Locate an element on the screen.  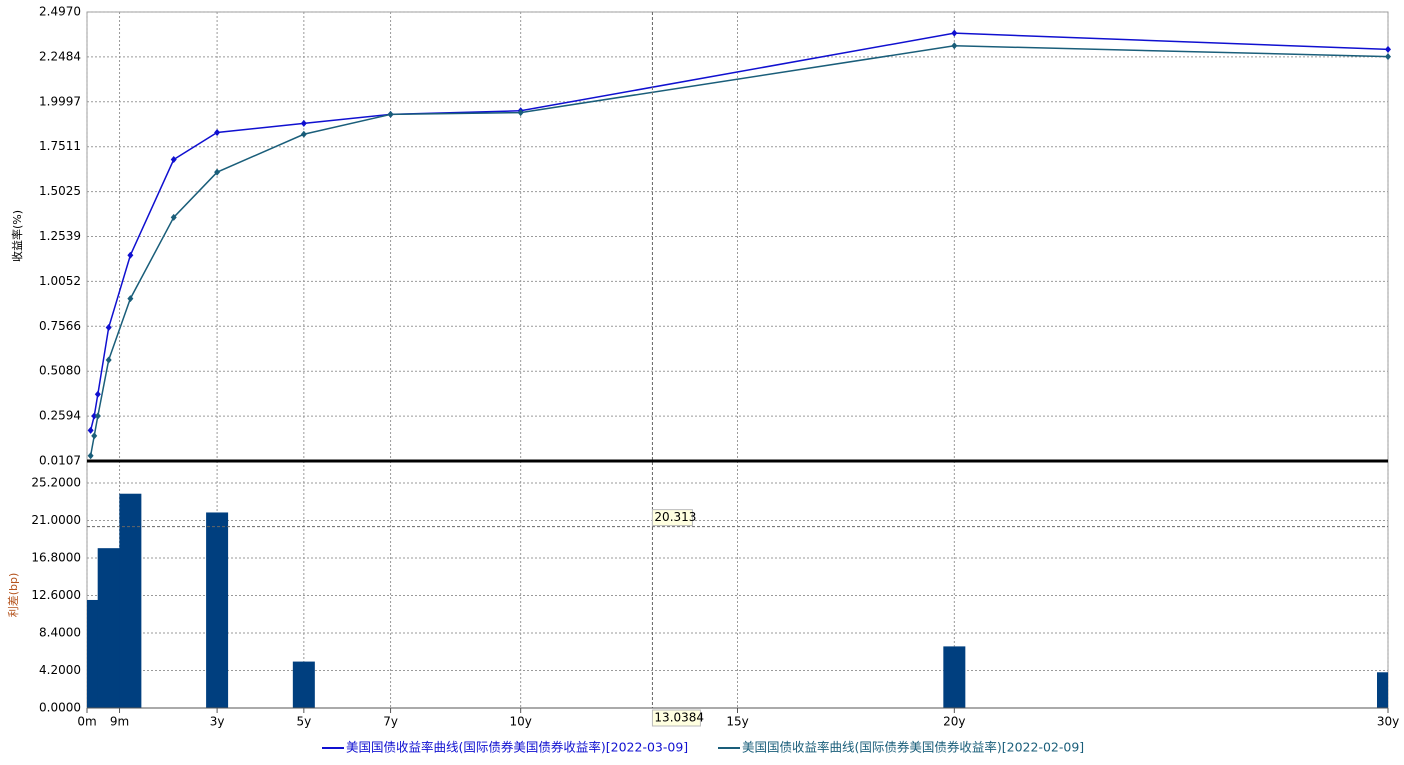
y-tick-label: 0.5080 is located at coordinates (60, 371).